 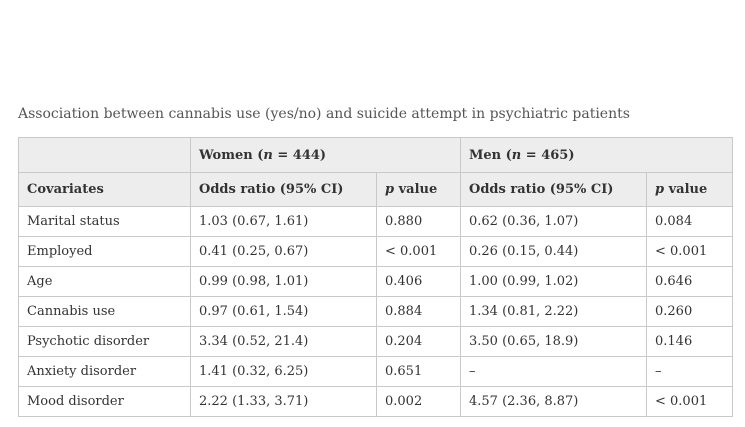 What do you see at coordinates (104, 341) in the screenshot?
I see `covariate-cell: Psychotic disorder` at bounding box center [104, 341].